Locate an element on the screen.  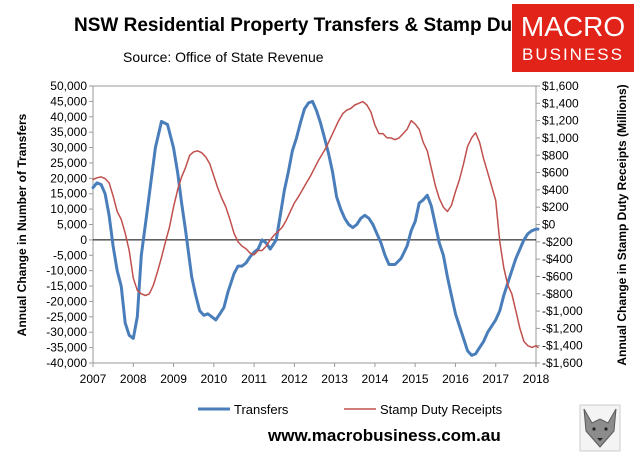
left-axis-label: Annual Change in Number of Transfers is located at coordinates (22, 224).